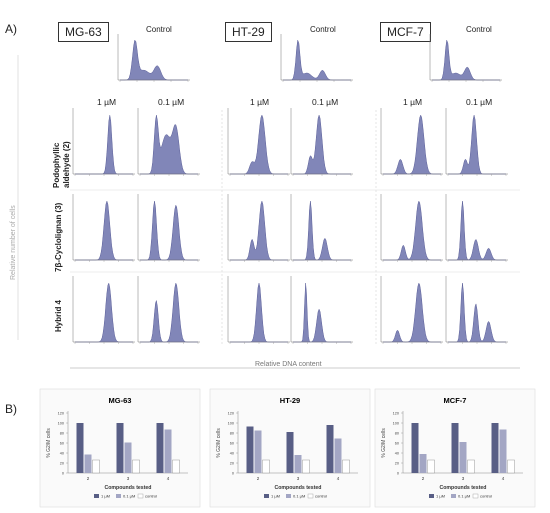 The height and width of the screenshot is (513, 550). What do you see at coordinates (323, 29) in the screenshot?
I see `control-label-ht29: Control` at bounding box center [323, 29].